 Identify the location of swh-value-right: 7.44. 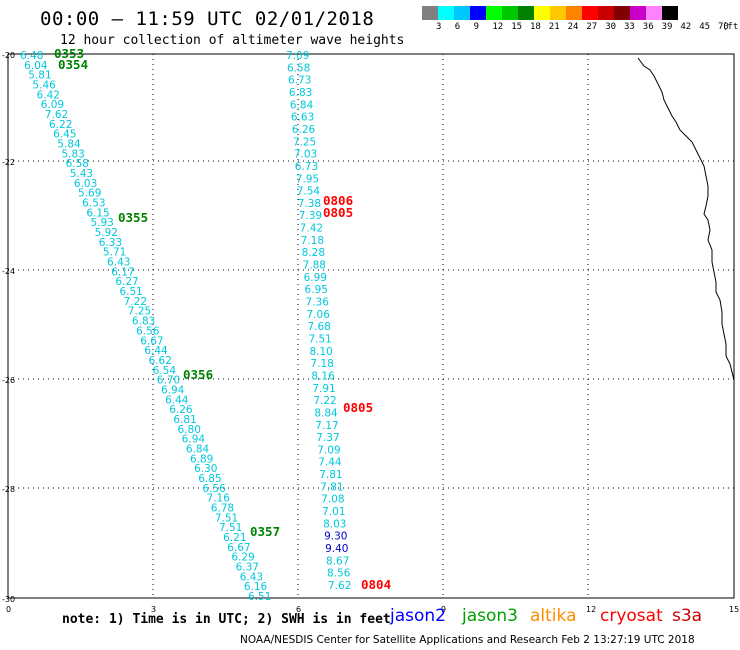
(330, 463).